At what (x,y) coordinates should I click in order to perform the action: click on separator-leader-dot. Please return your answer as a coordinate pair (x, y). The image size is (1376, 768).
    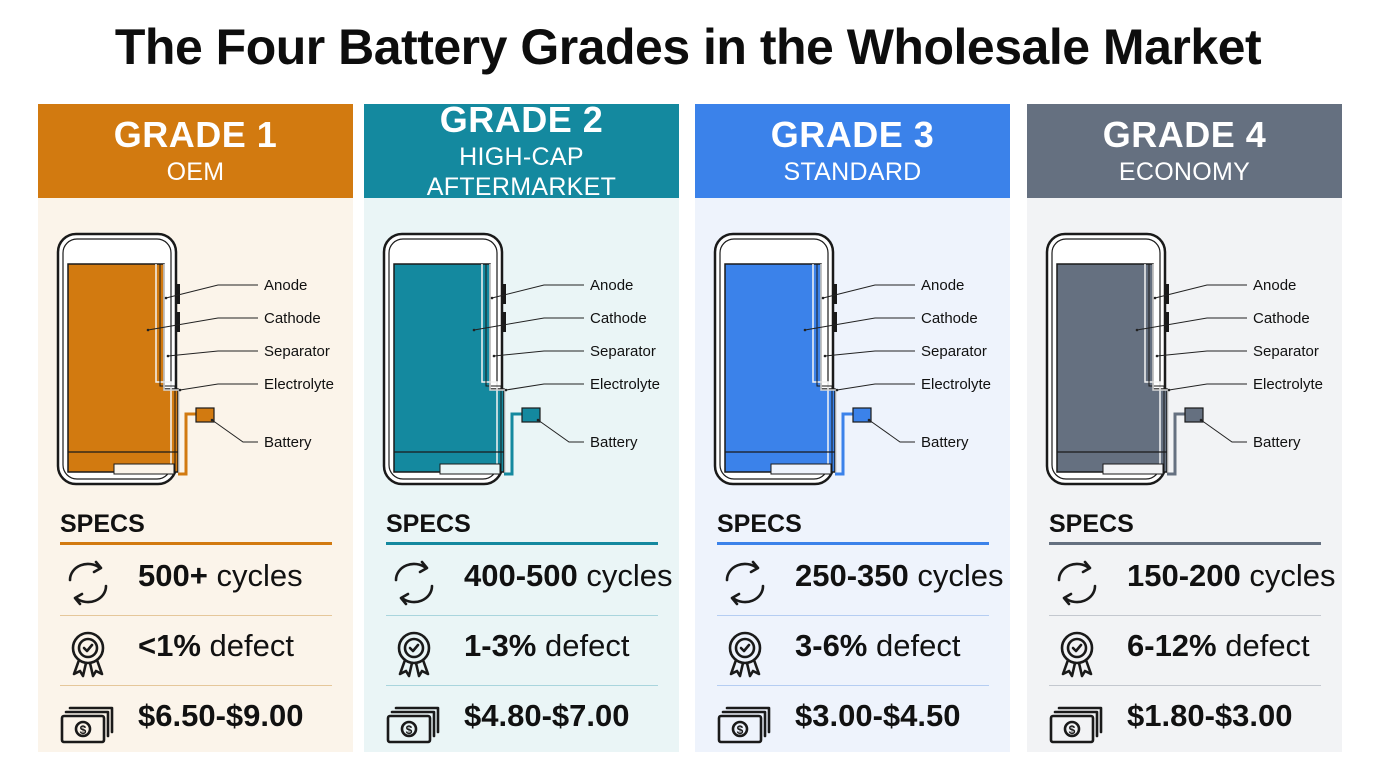
    Looking at the image, I should click on (168, 356).